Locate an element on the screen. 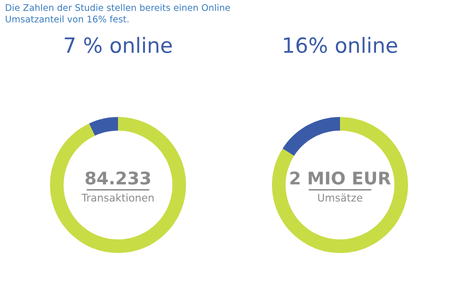 Image resolution: width=450 pixels, height=285 pixels. chart-subtitle: Die Zahlen der Studie stellen bereits einen Online Umsatzanteil von 16% fest. is located at coordinates (118, 13).